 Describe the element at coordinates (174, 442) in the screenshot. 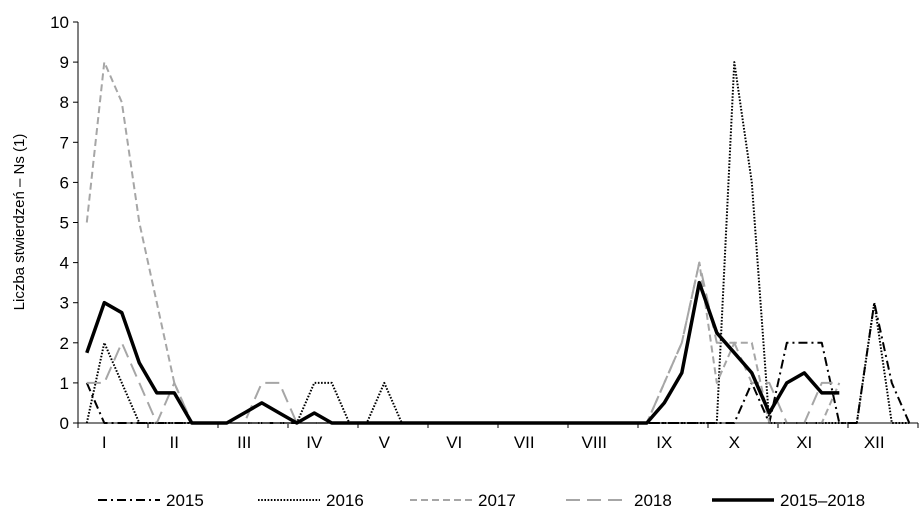

I see `x-tick-label: II` at that location.